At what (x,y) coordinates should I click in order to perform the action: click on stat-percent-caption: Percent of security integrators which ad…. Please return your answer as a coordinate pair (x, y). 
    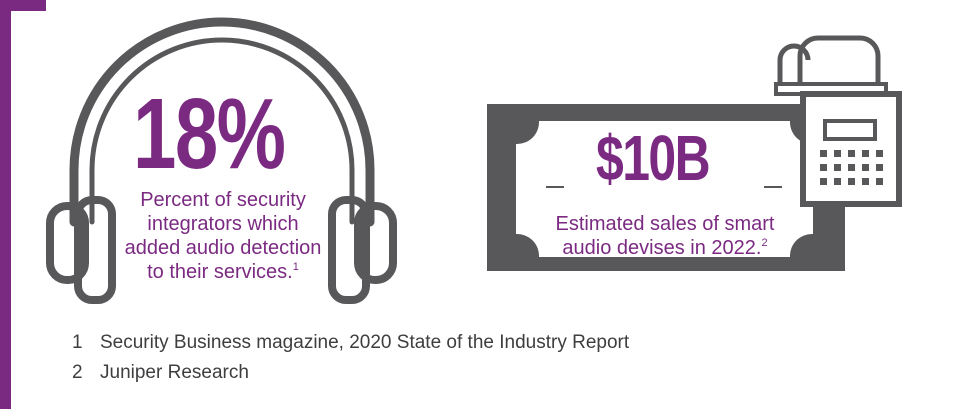
    Looking at the image, I should click on (223, 236).